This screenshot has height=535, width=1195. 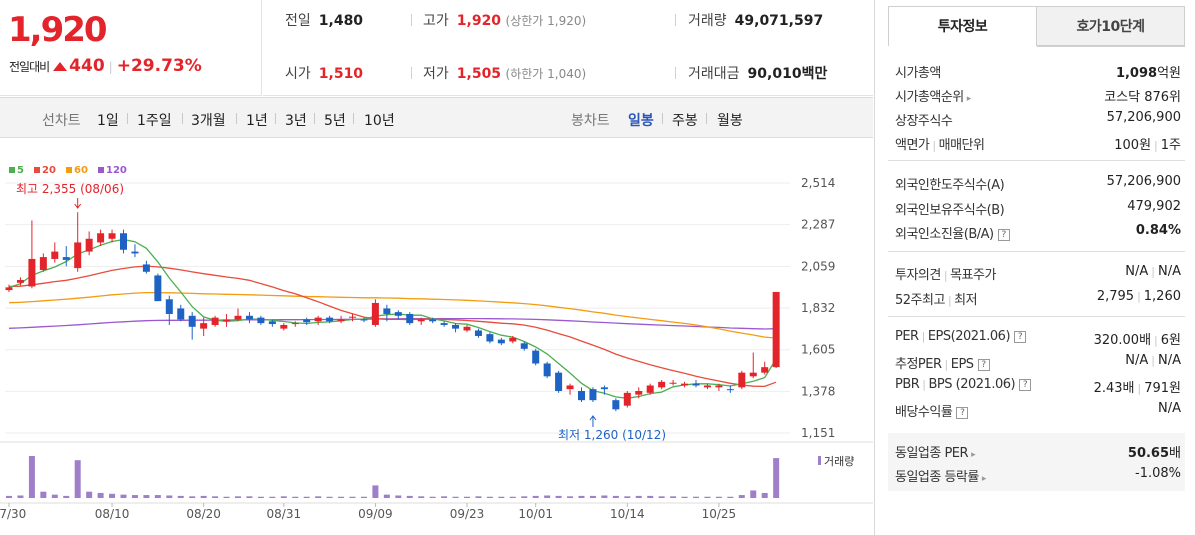 I want to click on period-1y: 1년, so click(x=257, y=121).